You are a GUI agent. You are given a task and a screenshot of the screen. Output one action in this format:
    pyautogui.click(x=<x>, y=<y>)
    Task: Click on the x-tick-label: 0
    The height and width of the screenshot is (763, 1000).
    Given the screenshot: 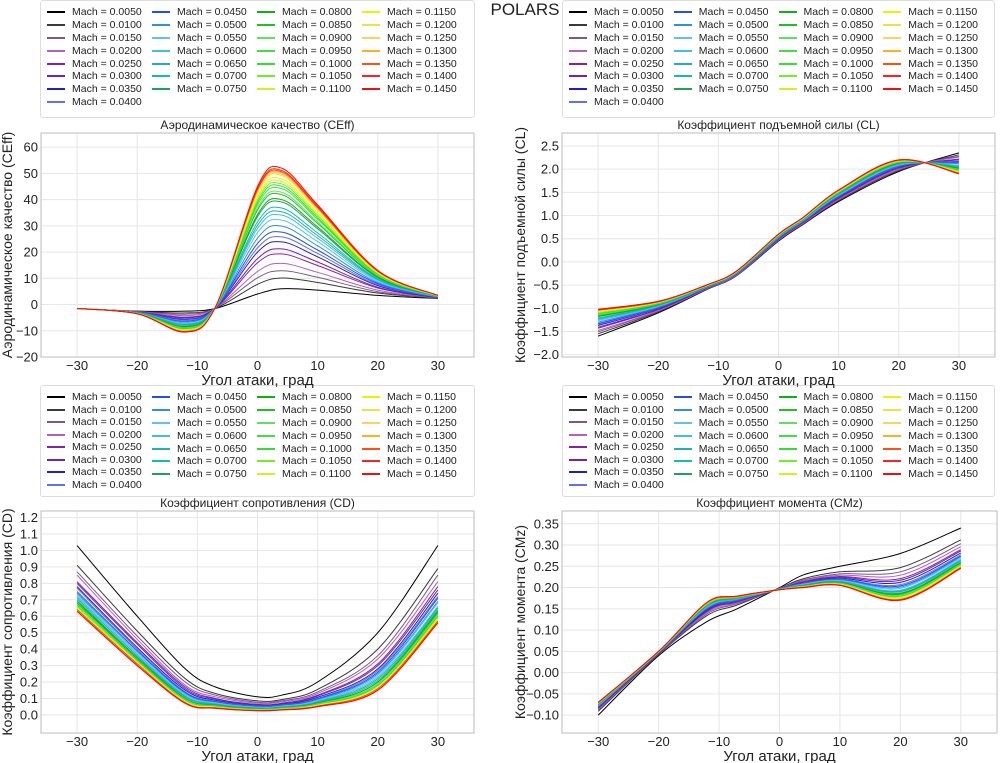 What is the action you would take?
    pyautogui.click(x=257, y=365)
    